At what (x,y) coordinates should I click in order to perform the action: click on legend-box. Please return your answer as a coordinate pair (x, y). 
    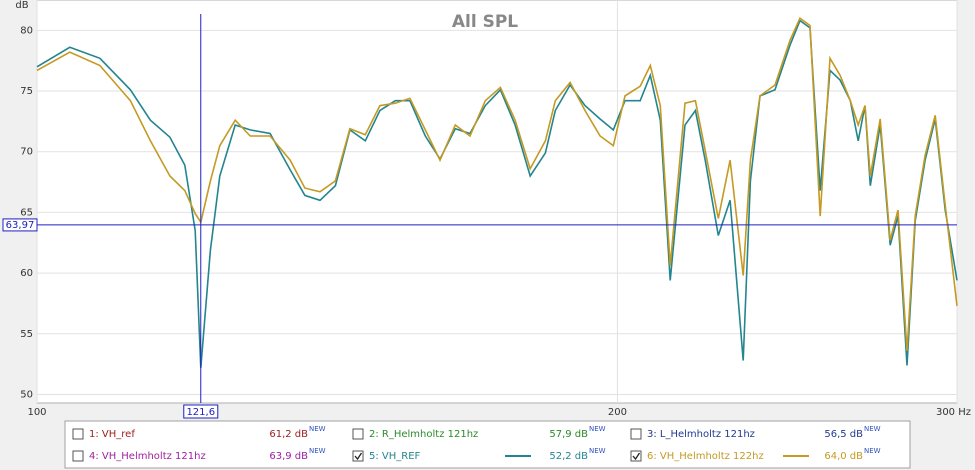
    Looking at the image, I should click on (487, 444).